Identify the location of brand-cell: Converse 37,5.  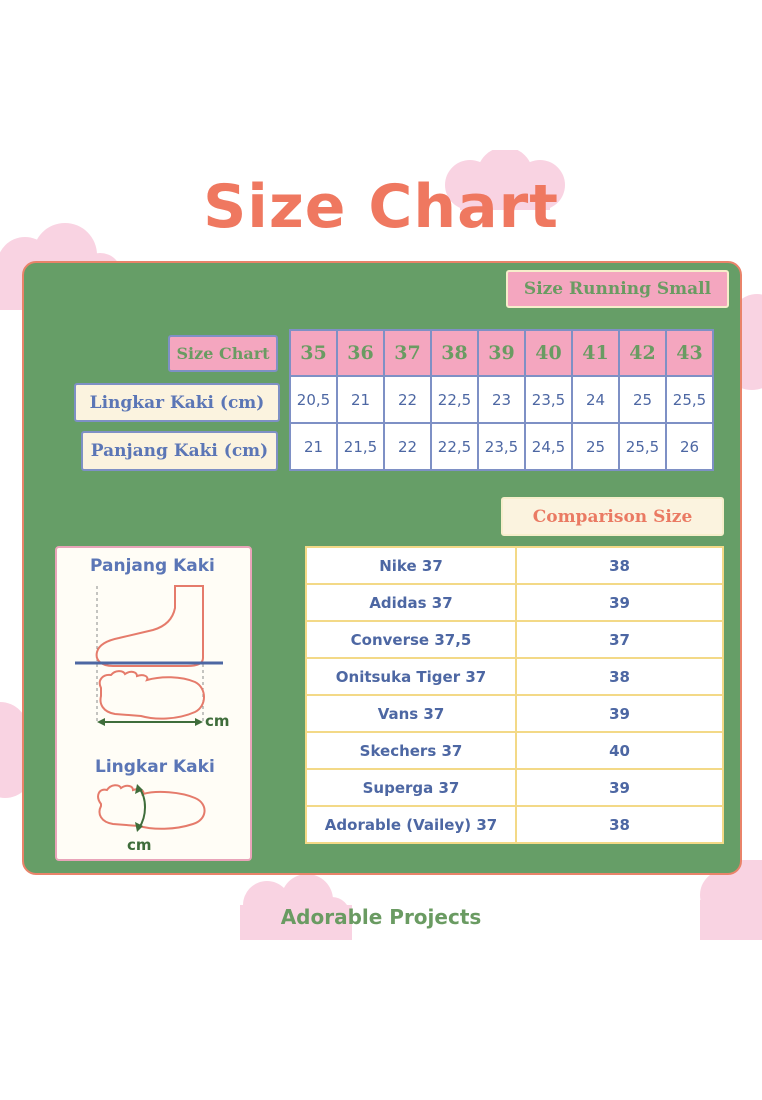
(411, 639).